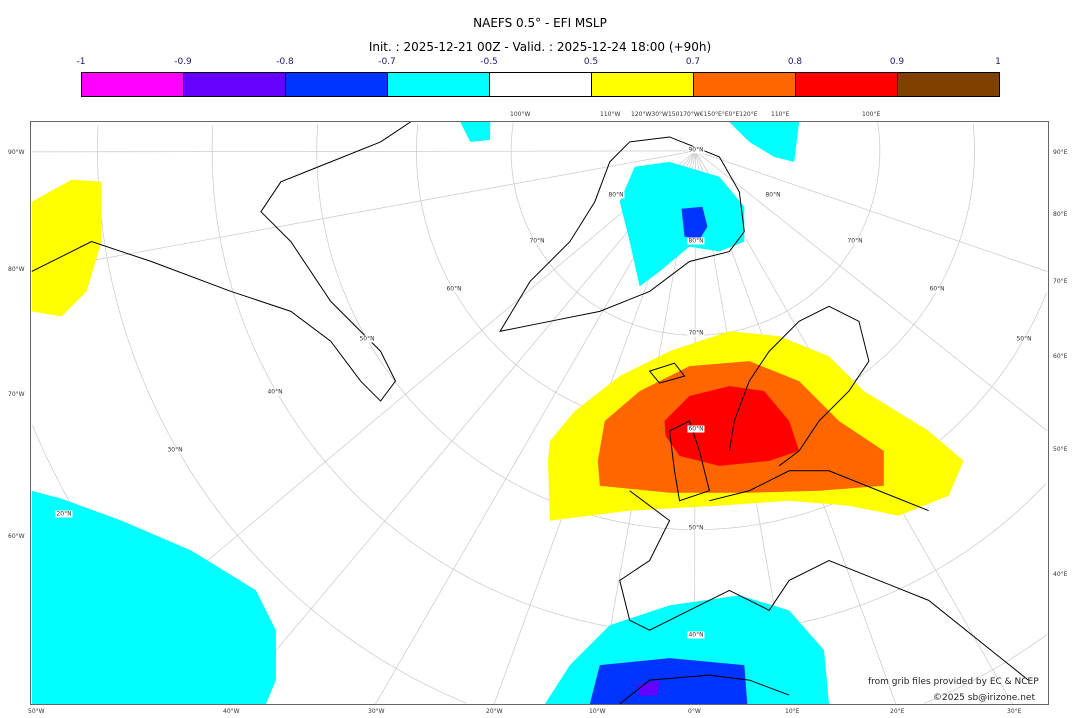  I want to click on efi-cyan-northeast, so click(764, 142).